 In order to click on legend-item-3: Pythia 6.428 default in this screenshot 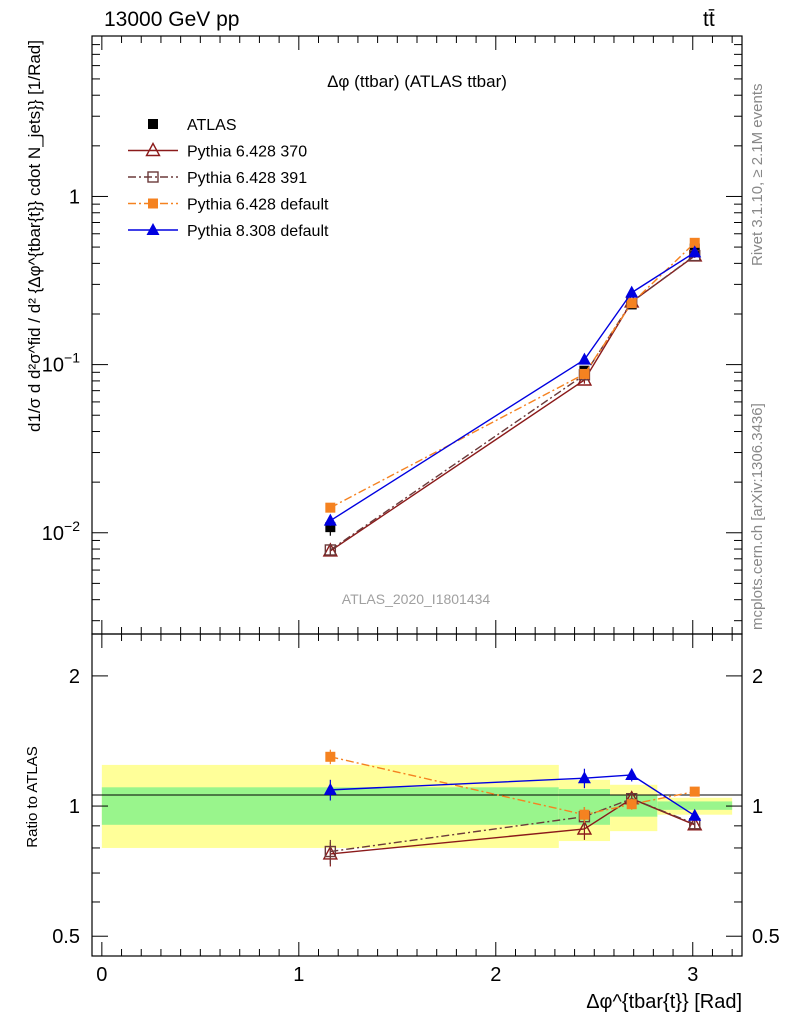, I will do `click(228, 205)`.